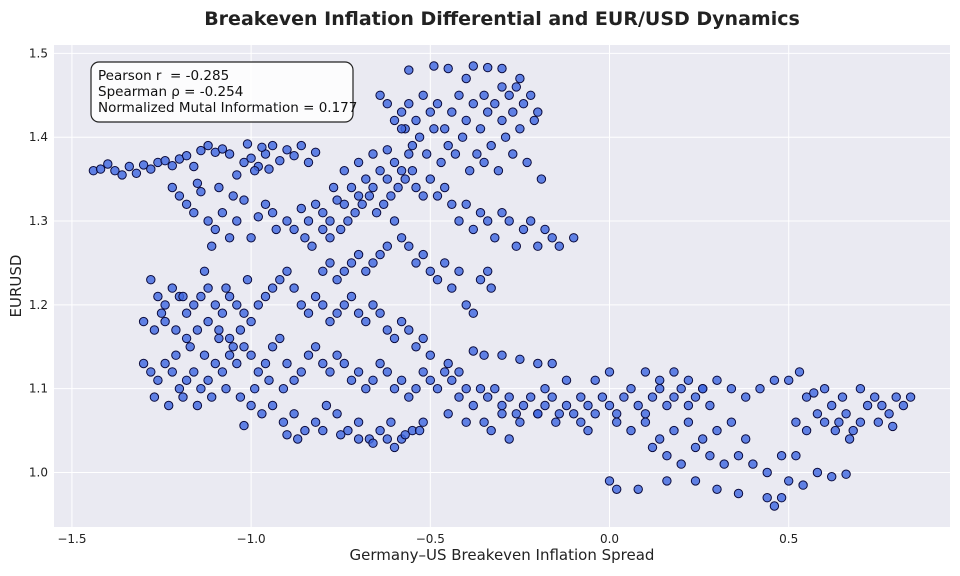 The height and width of the screenshot is (576, 960). Describe the element at coordinates (170, 92) in the screenshot. I see `stats-spearman: Spearman ρ = -0.254` at that location.